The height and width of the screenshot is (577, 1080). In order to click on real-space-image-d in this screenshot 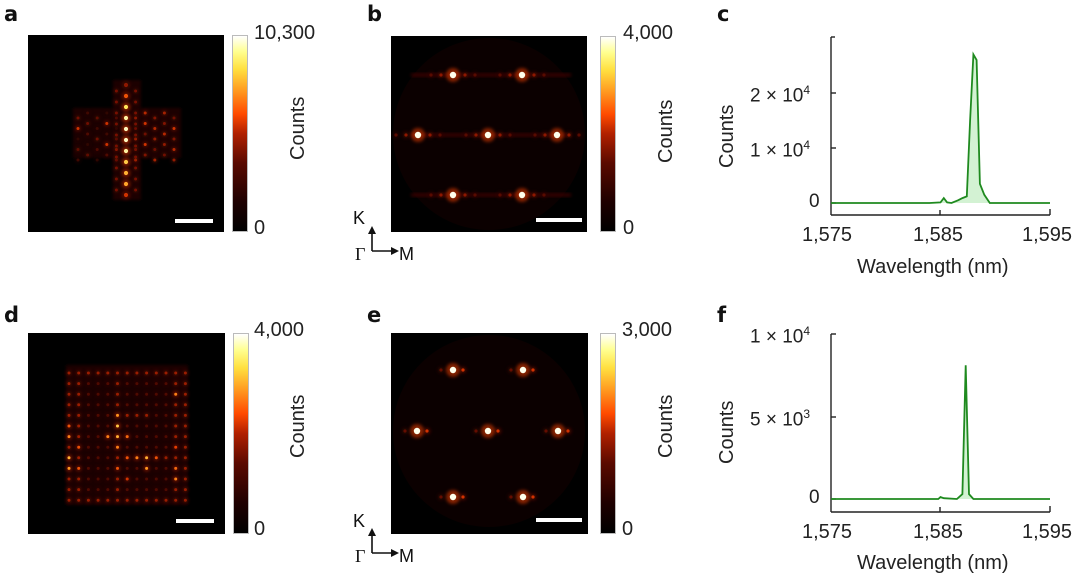, I will do `click(126, 433)`.